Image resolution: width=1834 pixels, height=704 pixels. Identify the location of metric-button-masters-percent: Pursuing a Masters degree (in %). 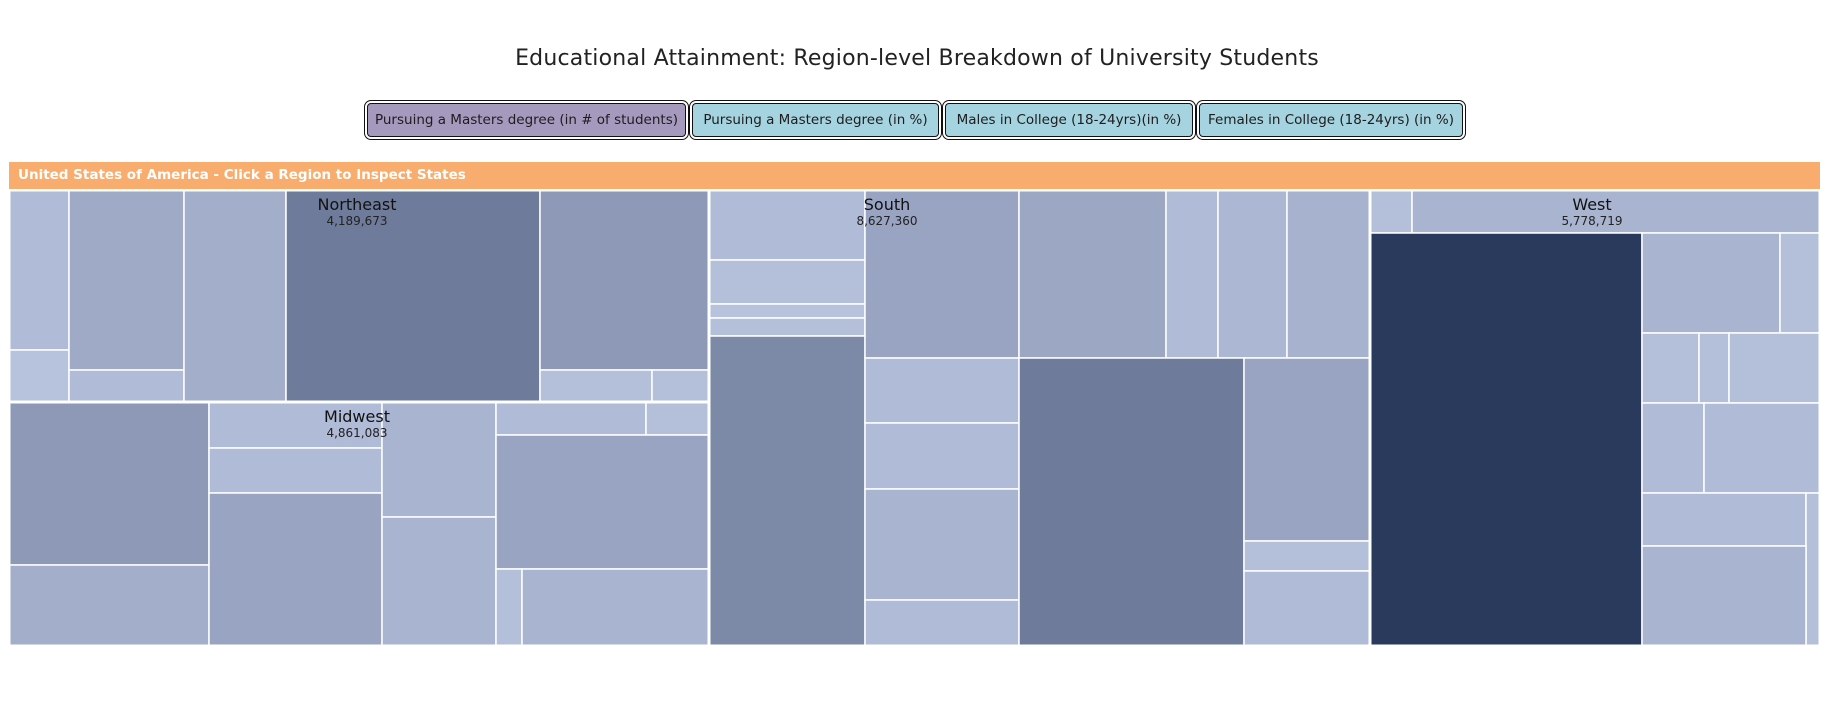
(815, 120).